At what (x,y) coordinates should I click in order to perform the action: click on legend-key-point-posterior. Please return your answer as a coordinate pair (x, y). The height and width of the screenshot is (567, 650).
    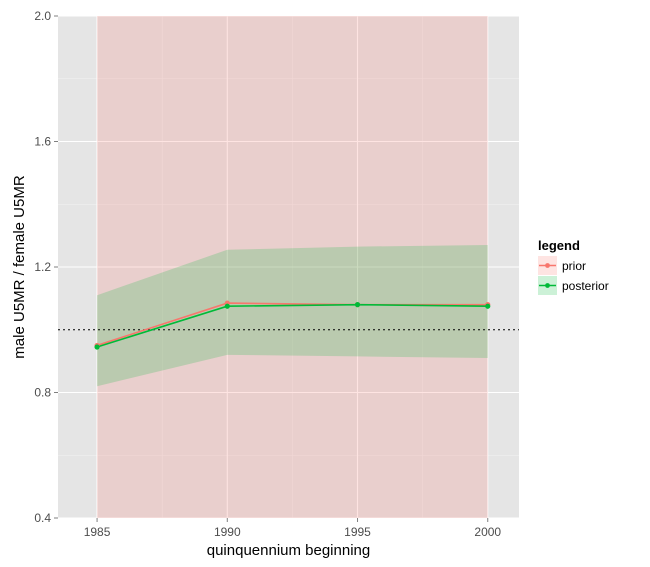
    Looking at the image, I should click on (547, 285).